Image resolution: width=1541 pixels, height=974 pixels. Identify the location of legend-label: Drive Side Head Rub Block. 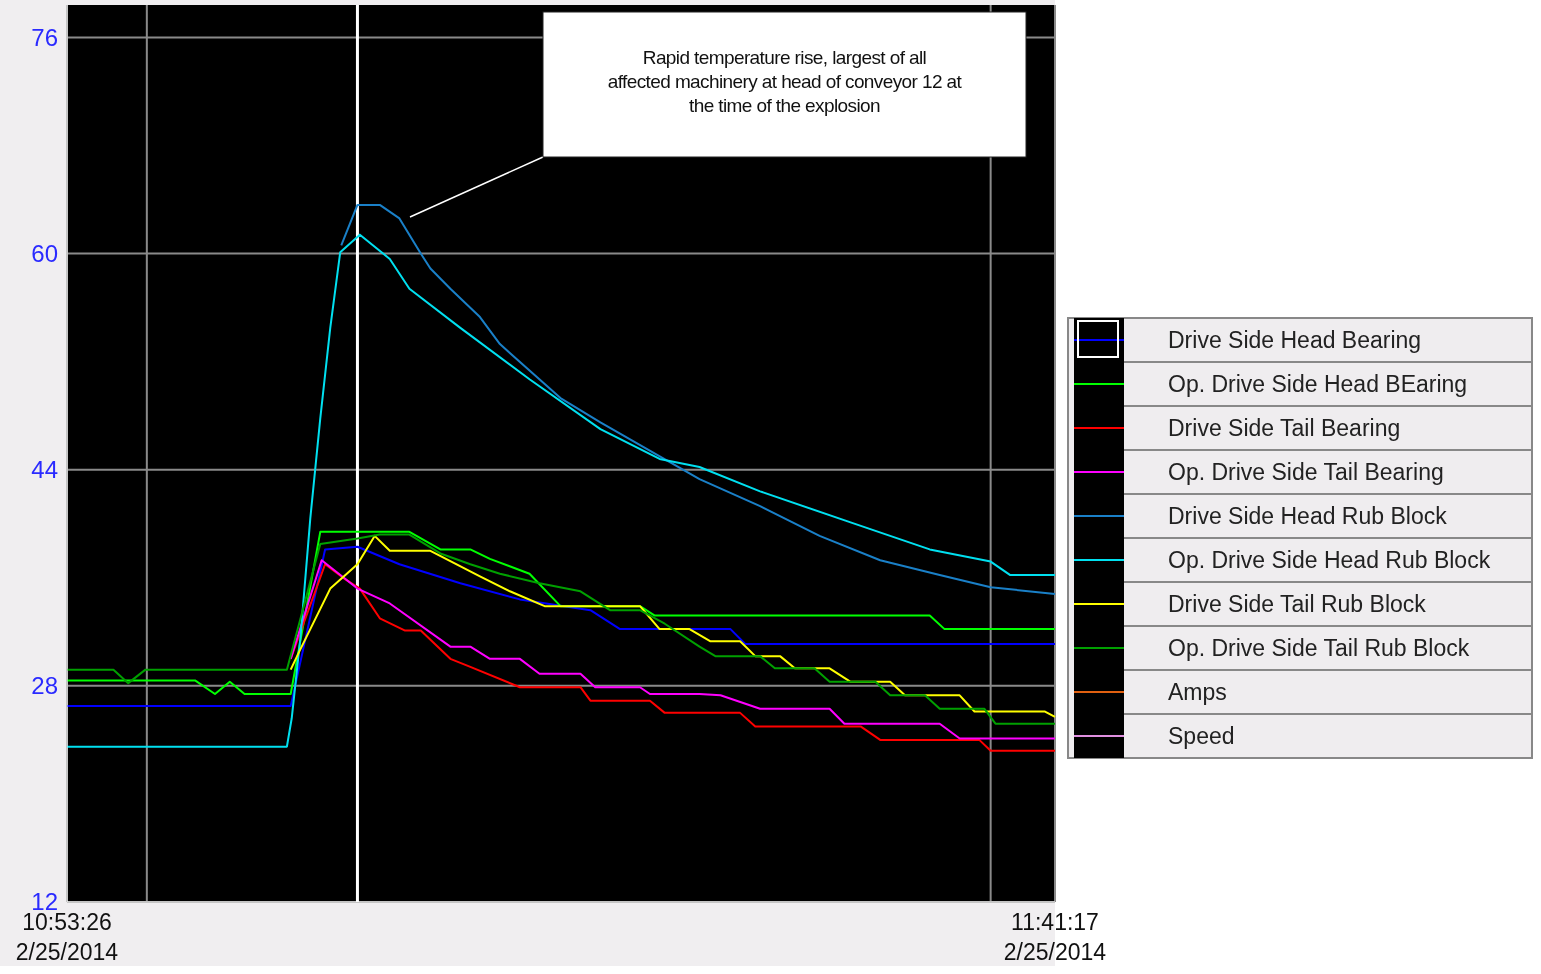
(1308, 516).